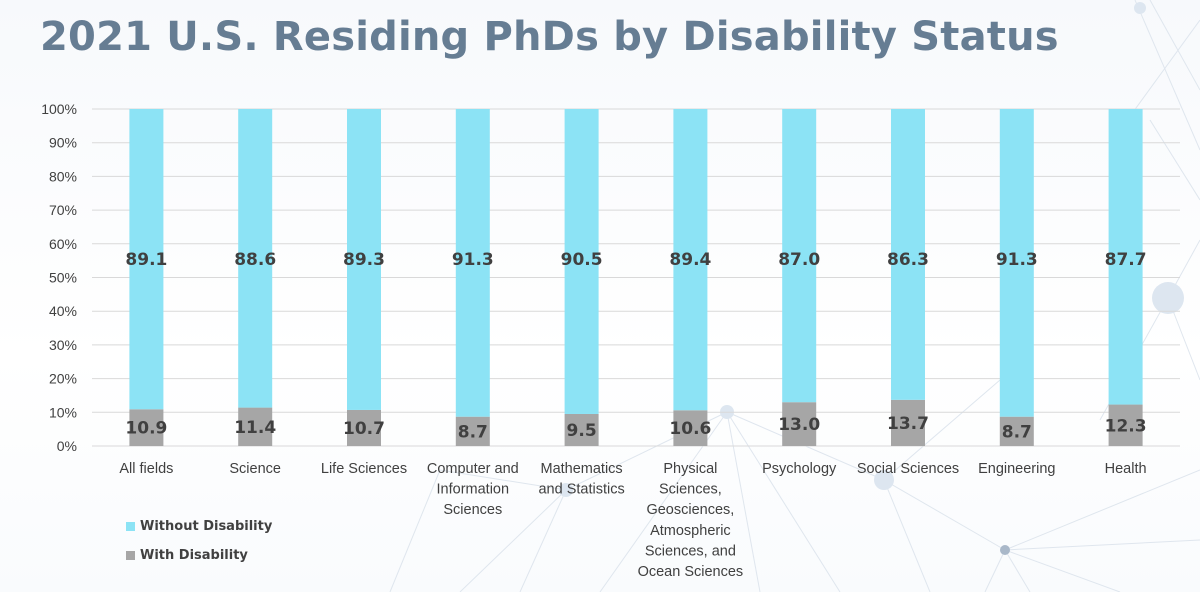 The image size is (1200, 592). What do you see at coordinates (581, 479) in the screenshot?
I see `x-category-label: Mathematics and Statistics` at bounding box center [581, 479].